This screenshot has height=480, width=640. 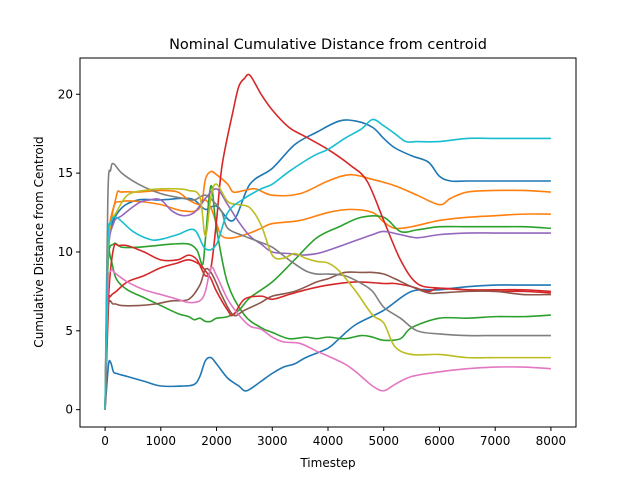 I want to click on x-axis: 0 1000 2000 3000 4000 5000 6000 7000 8000, so click(x=333, y=437).